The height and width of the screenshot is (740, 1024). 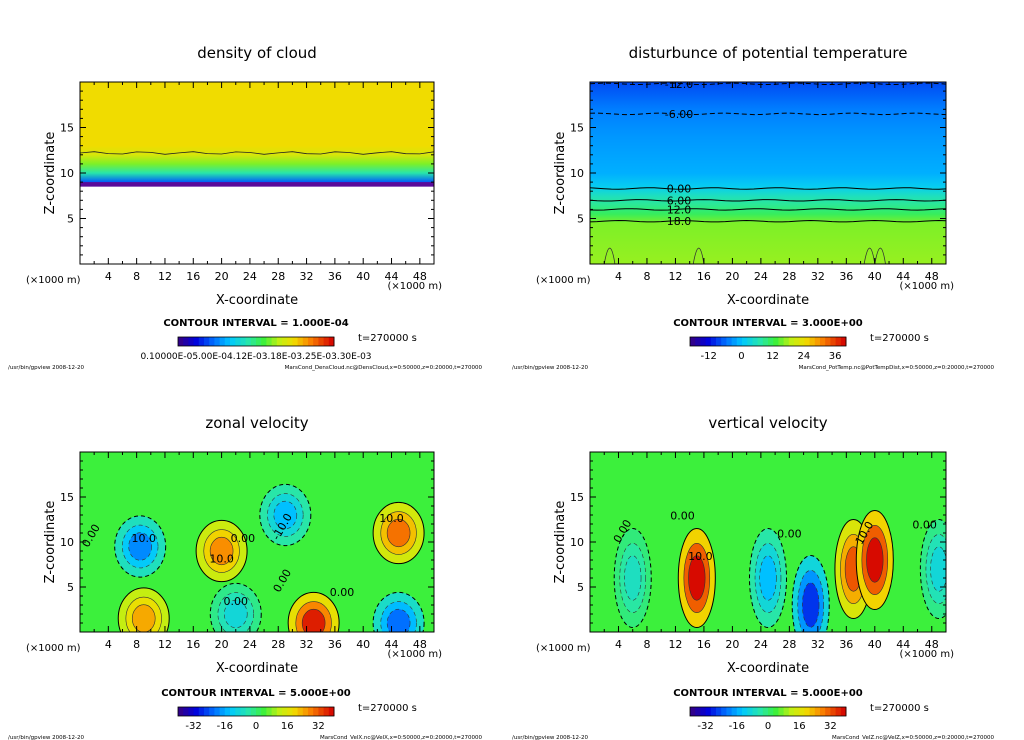 I want to click on x-tick-label: 44, so click(x=903, y=644).